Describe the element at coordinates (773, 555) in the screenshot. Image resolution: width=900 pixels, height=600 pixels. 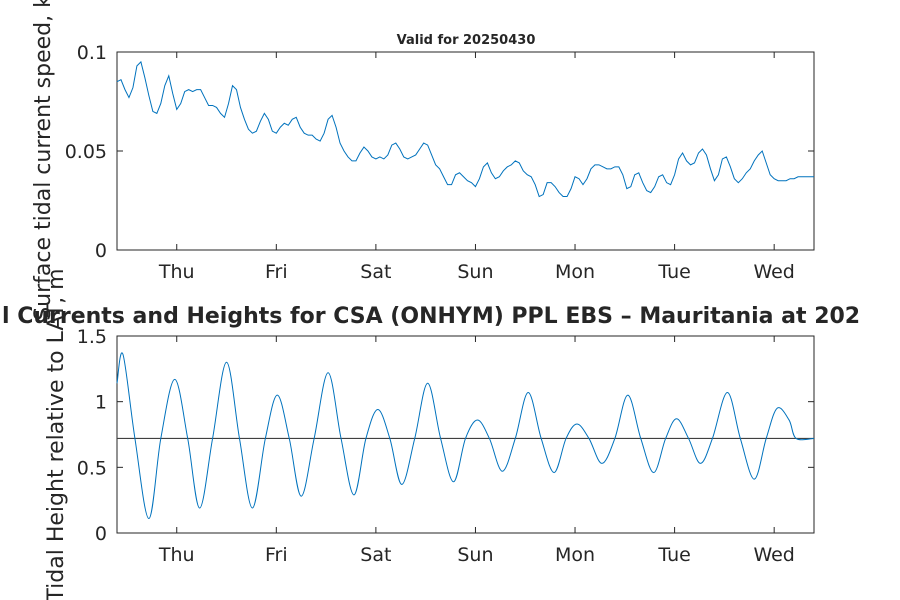
I see `tidal-height-x-tick-label: Wed` at that location.